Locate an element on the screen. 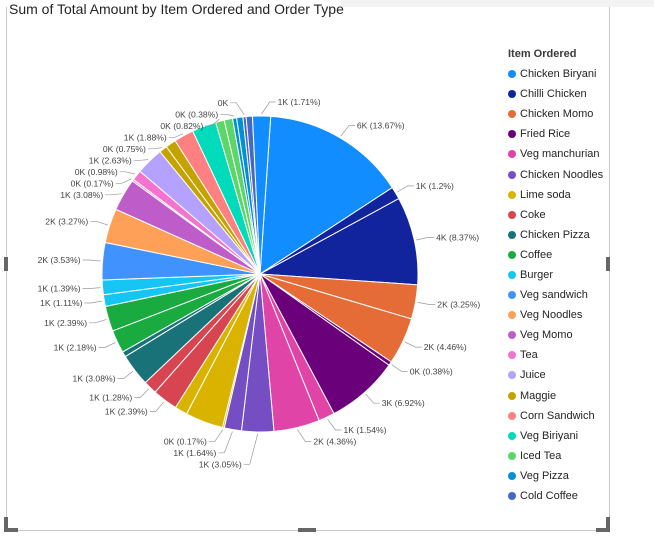 The height and width of the screenshot is (541, 654). legend-label: Veg sandwich is located at coordinates (554, 295).